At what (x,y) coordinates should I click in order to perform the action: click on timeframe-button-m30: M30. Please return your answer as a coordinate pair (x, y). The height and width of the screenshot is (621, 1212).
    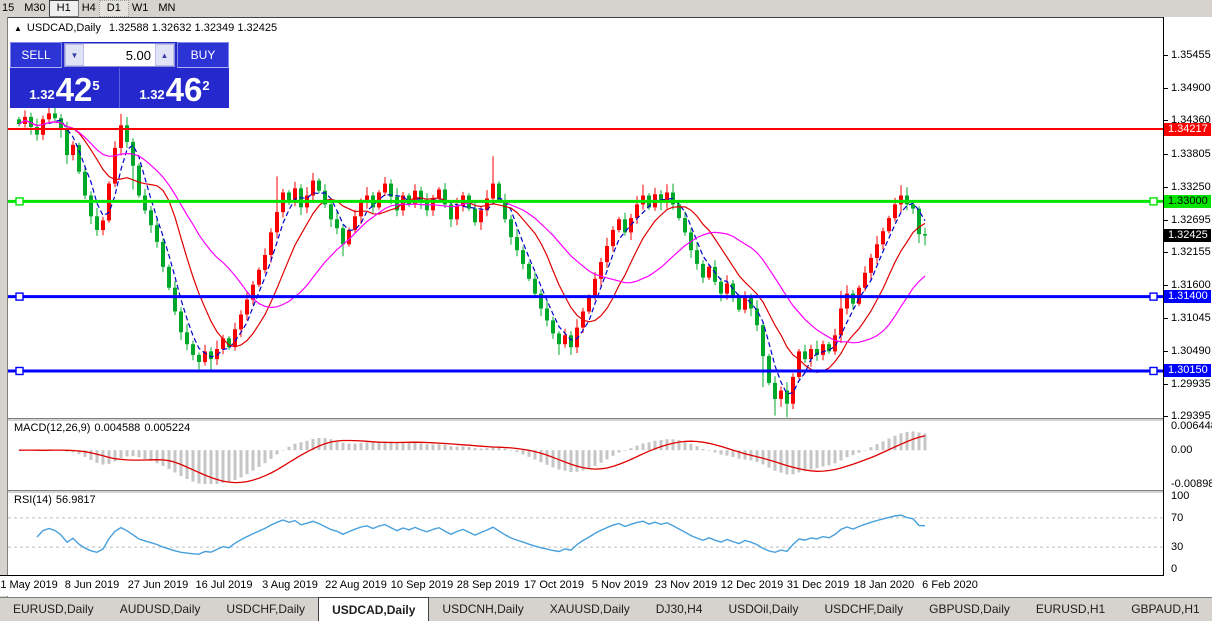
    Looking at the image, I should click on (35, 8).